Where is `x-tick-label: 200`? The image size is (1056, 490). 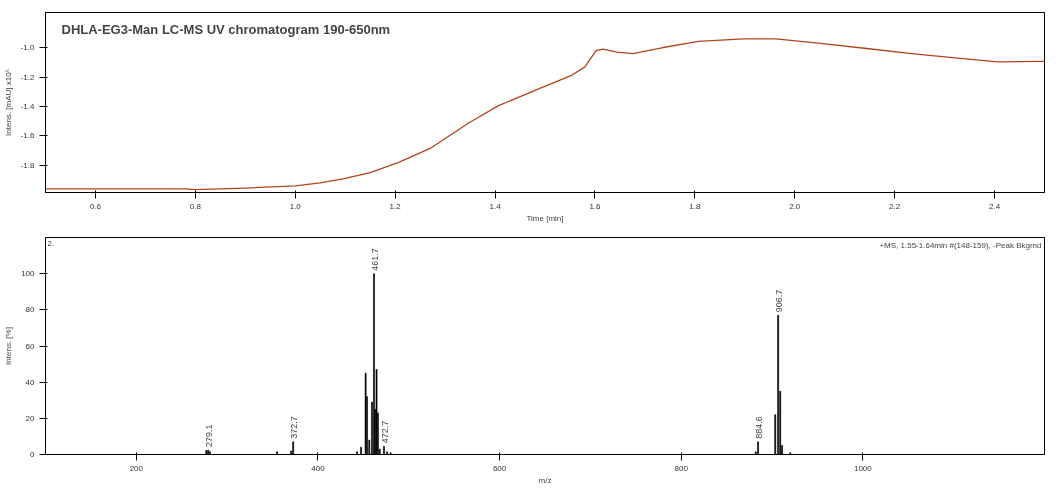
x-tick-label: 200 is located at coordinates (136, 468).